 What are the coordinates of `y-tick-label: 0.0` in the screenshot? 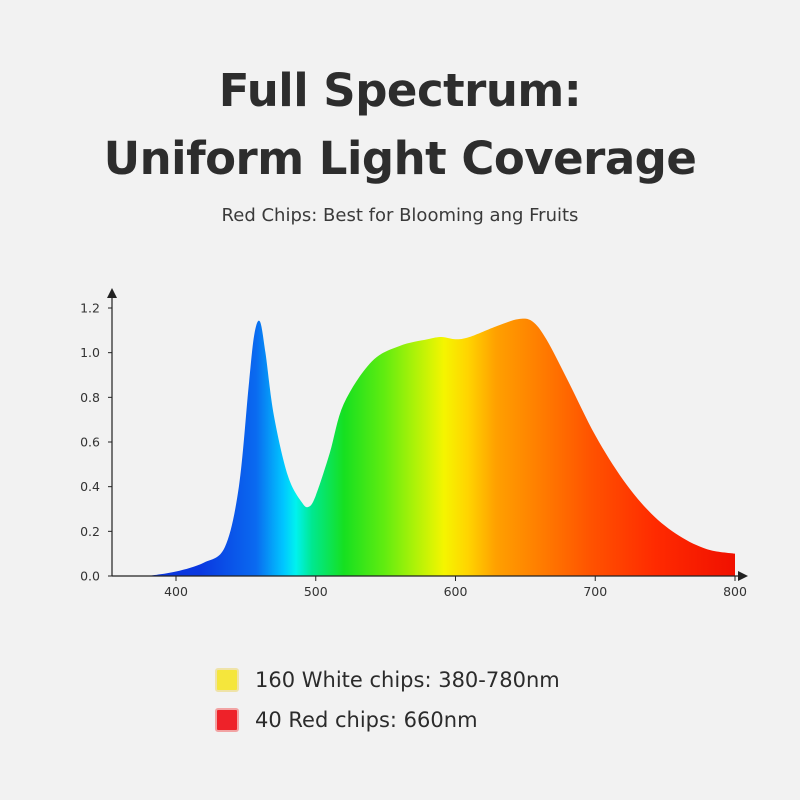 It's located at (90, 576).